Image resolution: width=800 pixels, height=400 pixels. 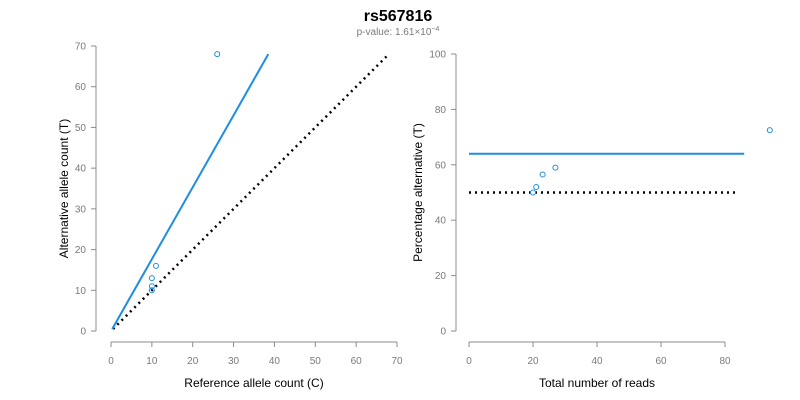 I want to click on y-tick-label: 100, so click(x=437, y=55).